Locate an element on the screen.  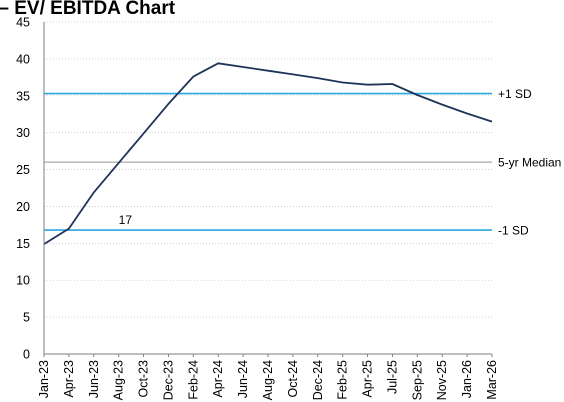
reference-line-label: 5-yr Median is located at coordinates (529, 163).